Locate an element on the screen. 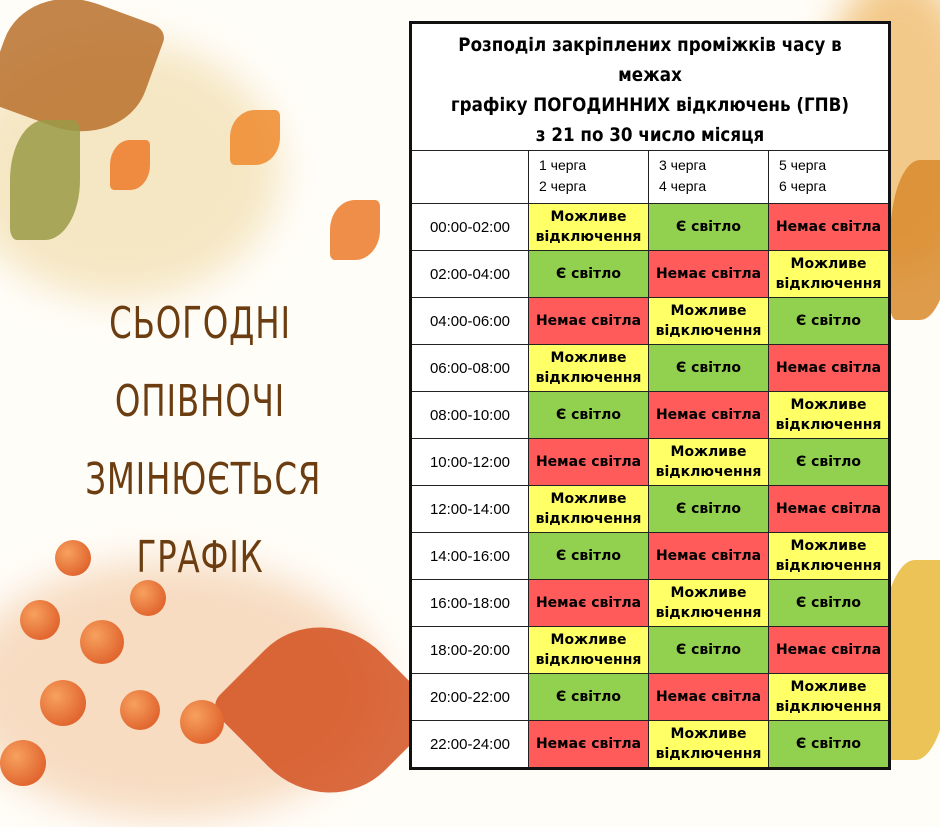 The width and height of the screenshot is (940, 827). time-slot: 02:00-04:00 is located at coordinates (469, 274).